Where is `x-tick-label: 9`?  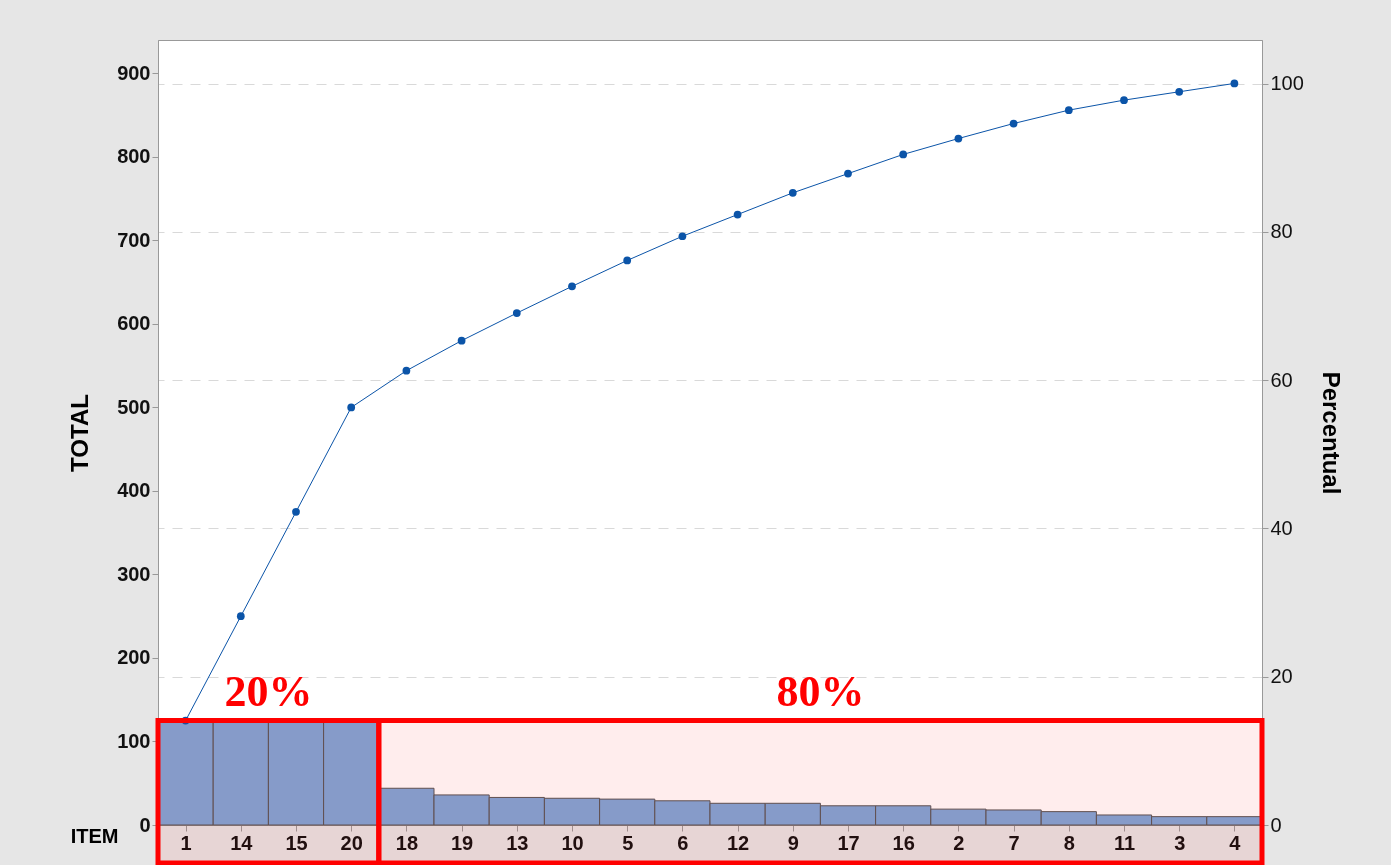 x-tick-label: 9 is located at coordinates (793, 842).